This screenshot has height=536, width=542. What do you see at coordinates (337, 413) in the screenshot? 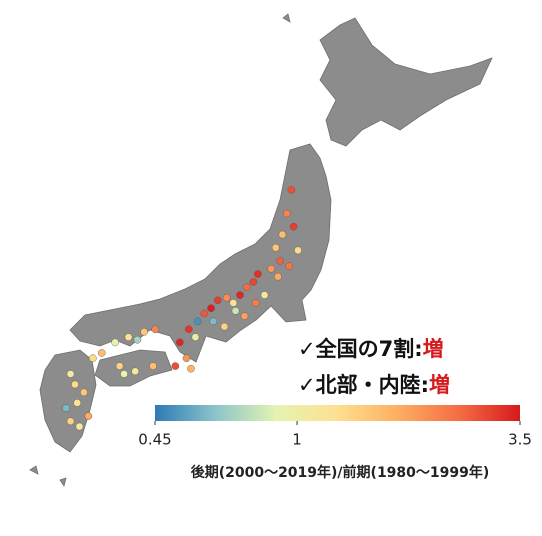
I see `colorbar` at bounding box center [337, 413].